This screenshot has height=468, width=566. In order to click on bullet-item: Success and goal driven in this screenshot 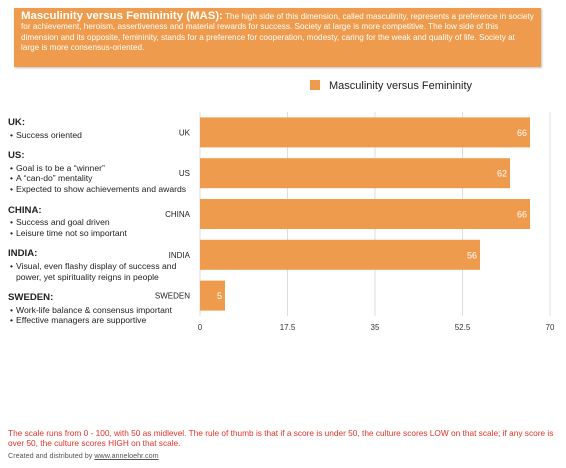, I will do `click(98, 222)`.